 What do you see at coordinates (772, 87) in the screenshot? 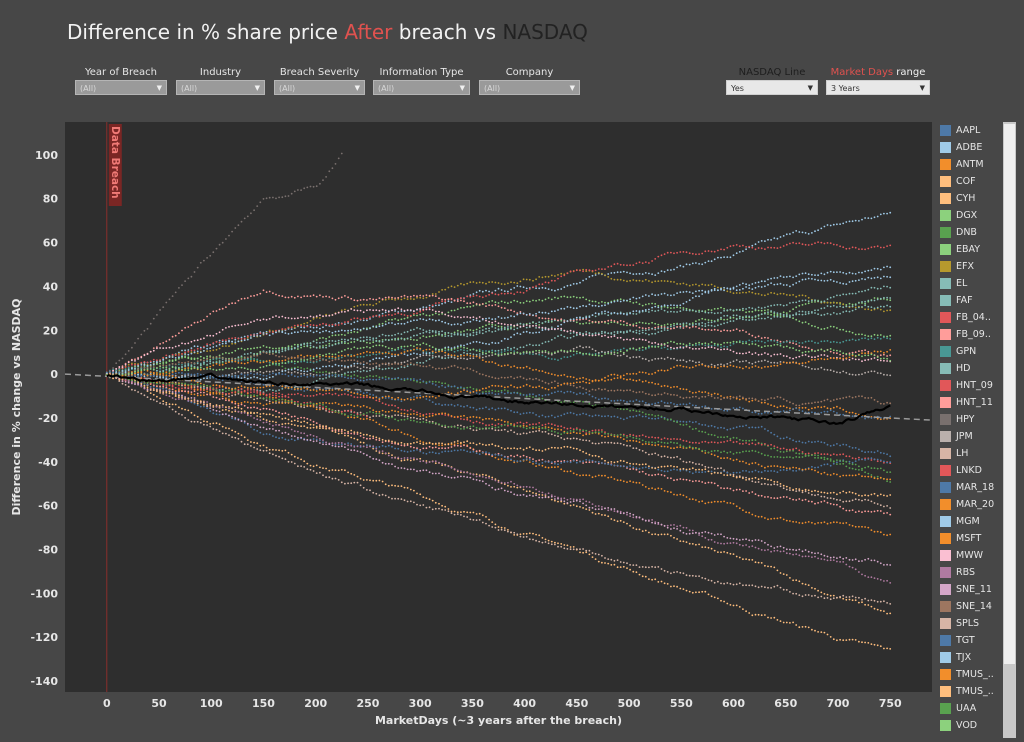
I see `filter-dropdown: Yes ▼` at bounding box center [772, 87].